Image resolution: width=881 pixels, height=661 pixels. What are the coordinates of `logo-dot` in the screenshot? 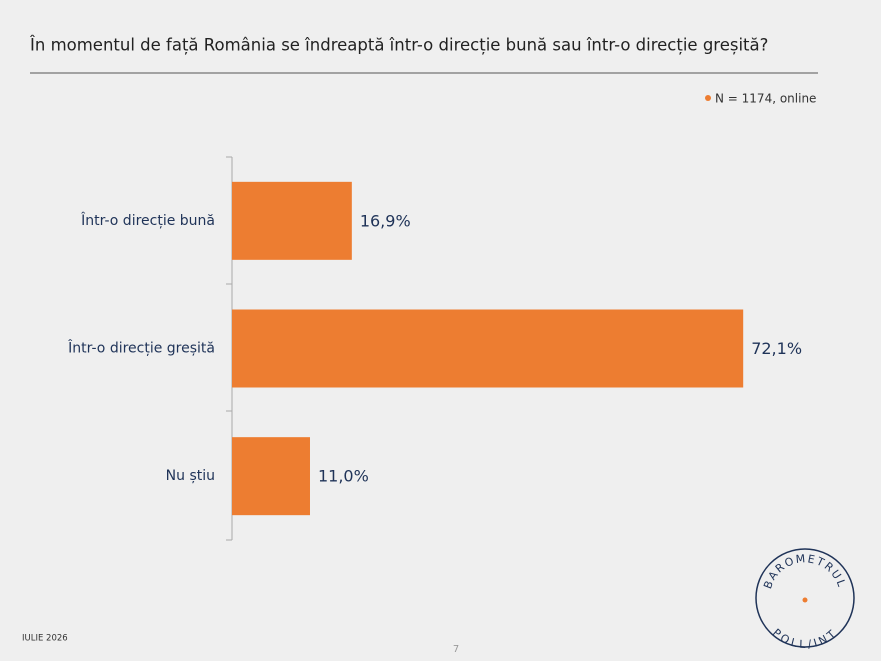 It's located at (805, 600).